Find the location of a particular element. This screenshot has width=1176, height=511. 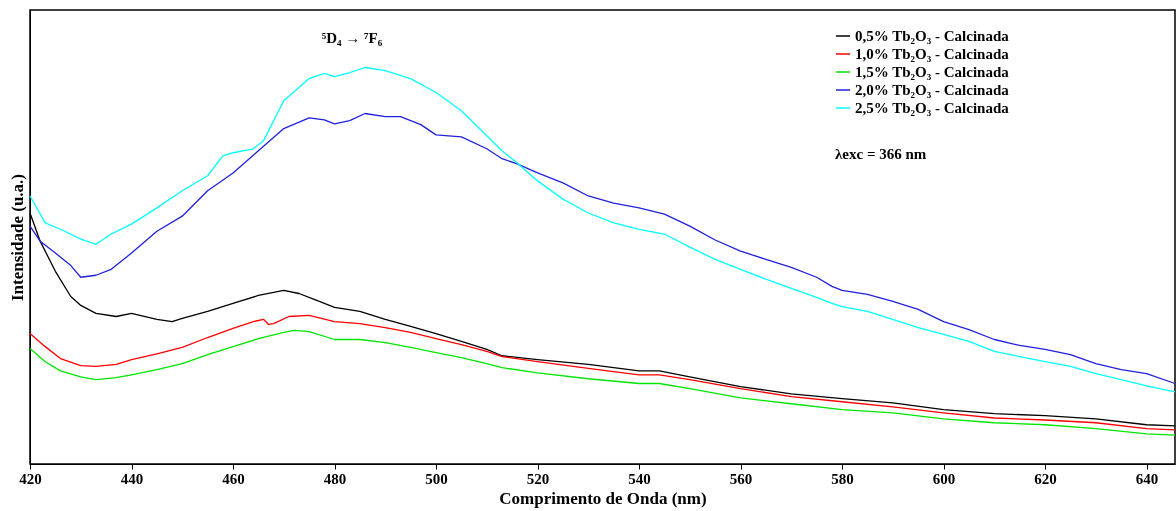

x-tick-label: 620 is located at coordinates (1045, 478).